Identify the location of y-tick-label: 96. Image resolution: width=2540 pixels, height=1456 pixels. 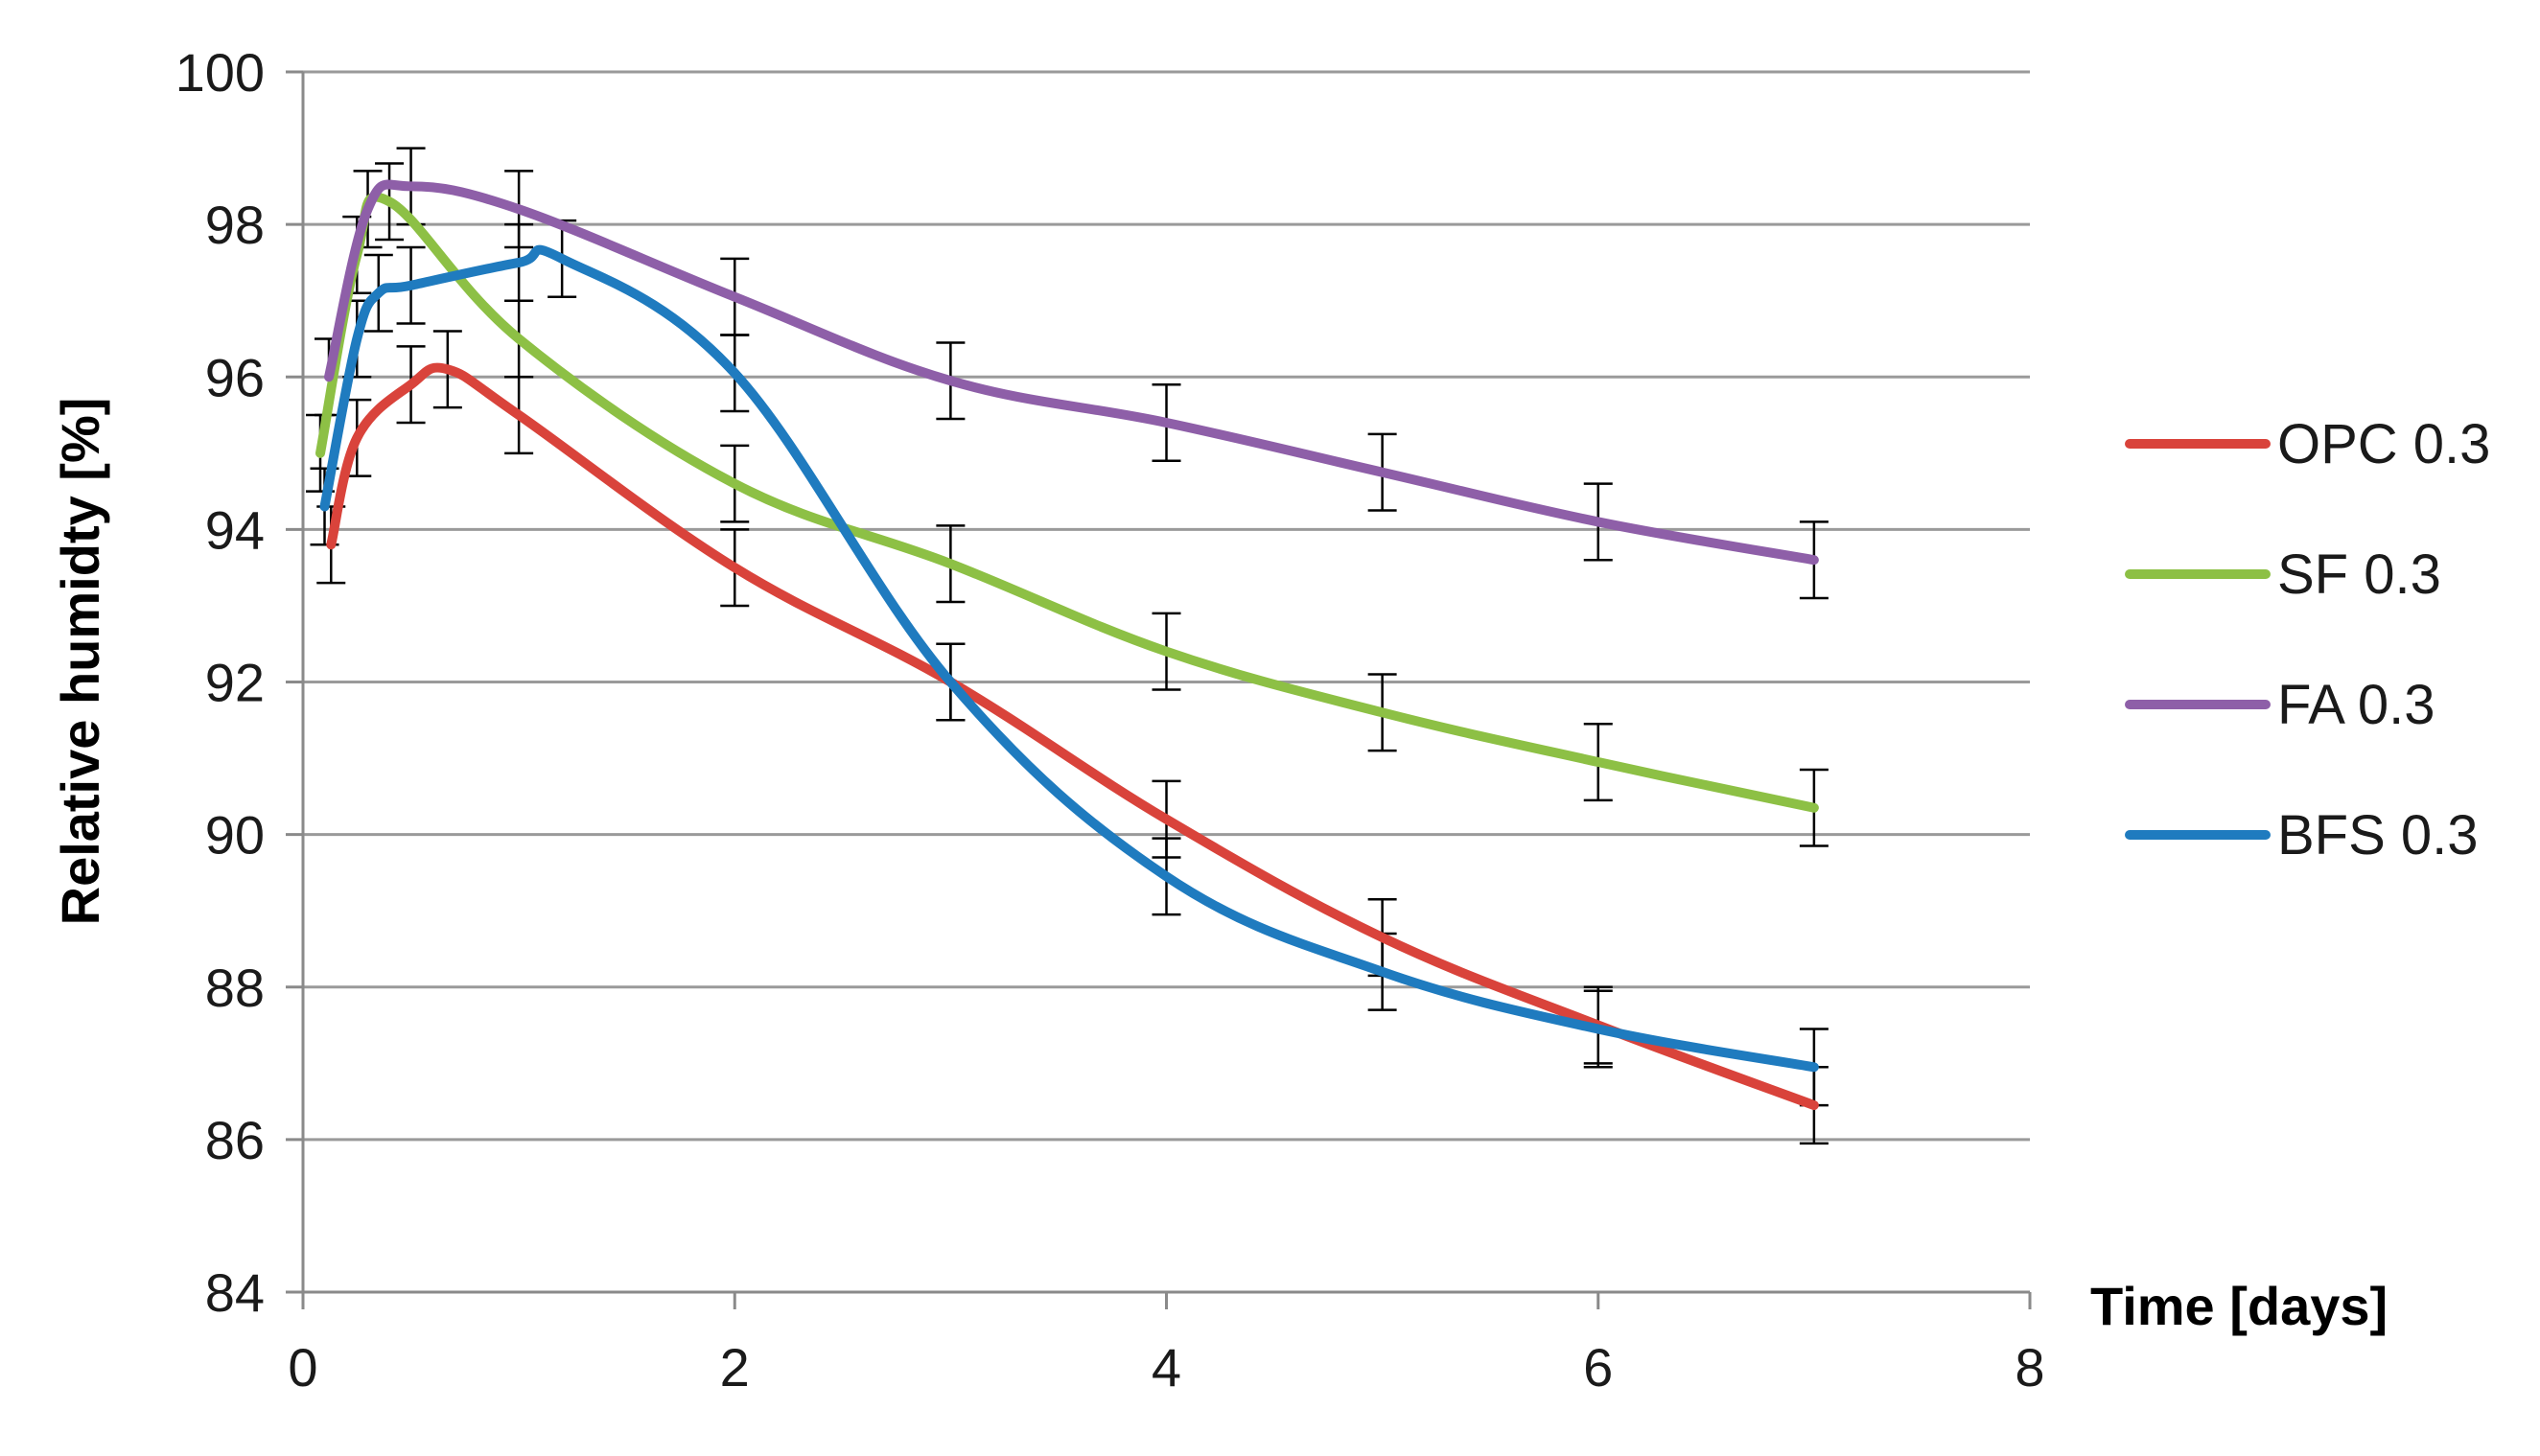
(235, 377).